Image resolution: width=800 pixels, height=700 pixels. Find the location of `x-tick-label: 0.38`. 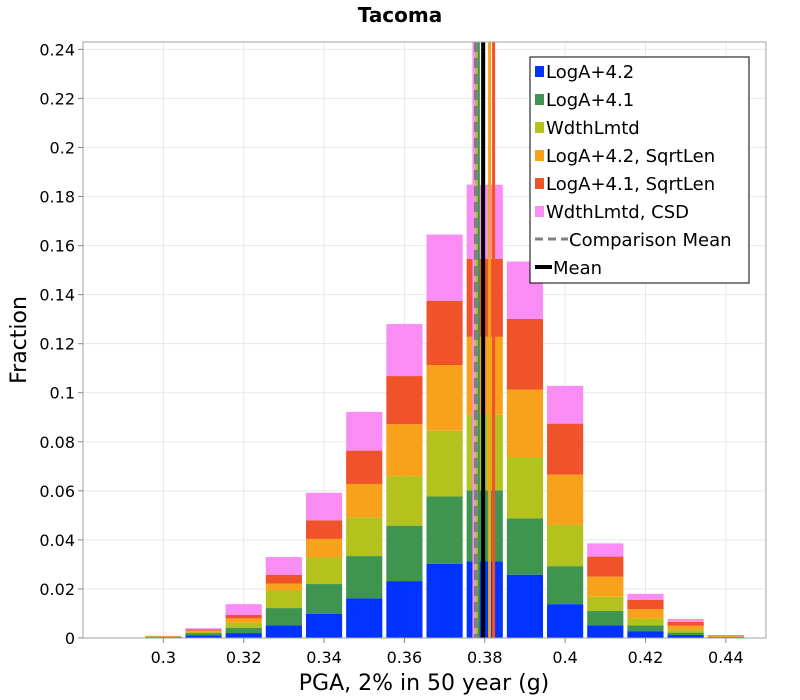

x-tick-label: 0.38 is located at coordinates (485, 657).